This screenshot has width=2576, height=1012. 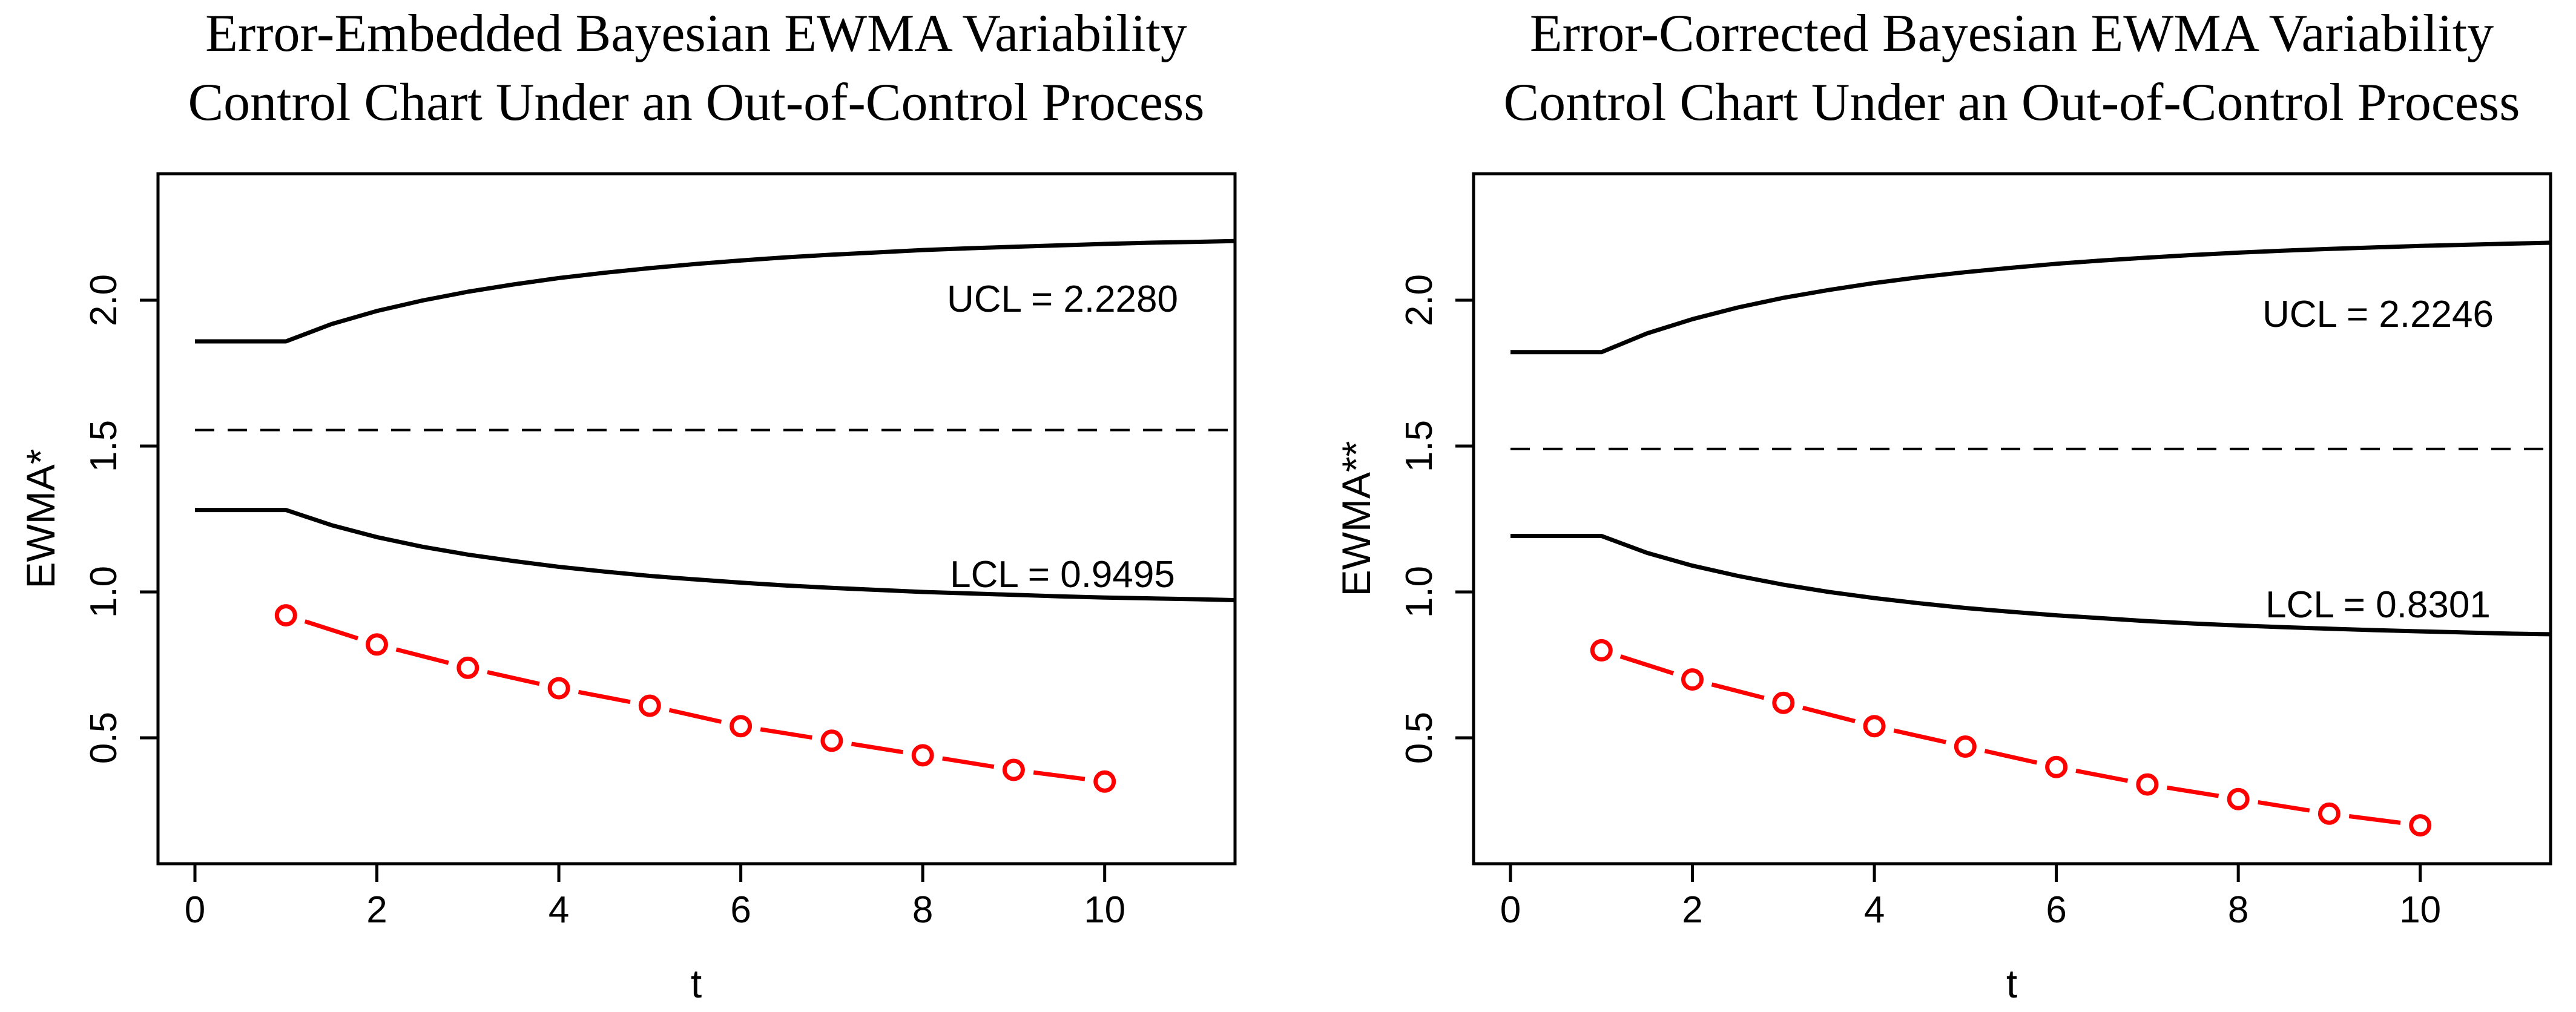 What do you see at coordinates (1062, 575) in the screenshot?
I see `lcl-annotation: LCL = 0.9495` at bounding box center [1062, 575].